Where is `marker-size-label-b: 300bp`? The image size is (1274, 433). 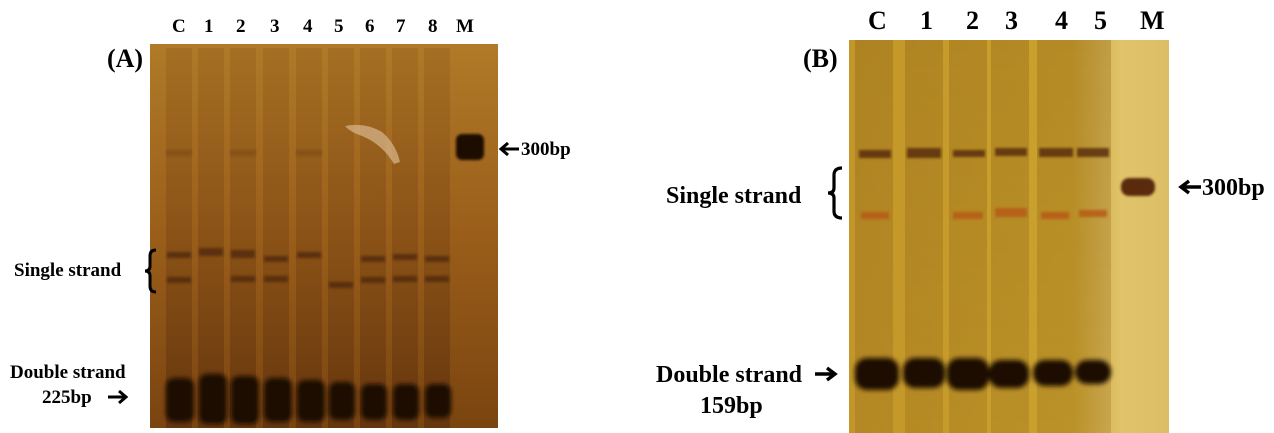 marker-size-label-b: 300bp is located at coordinates (1233, 188).